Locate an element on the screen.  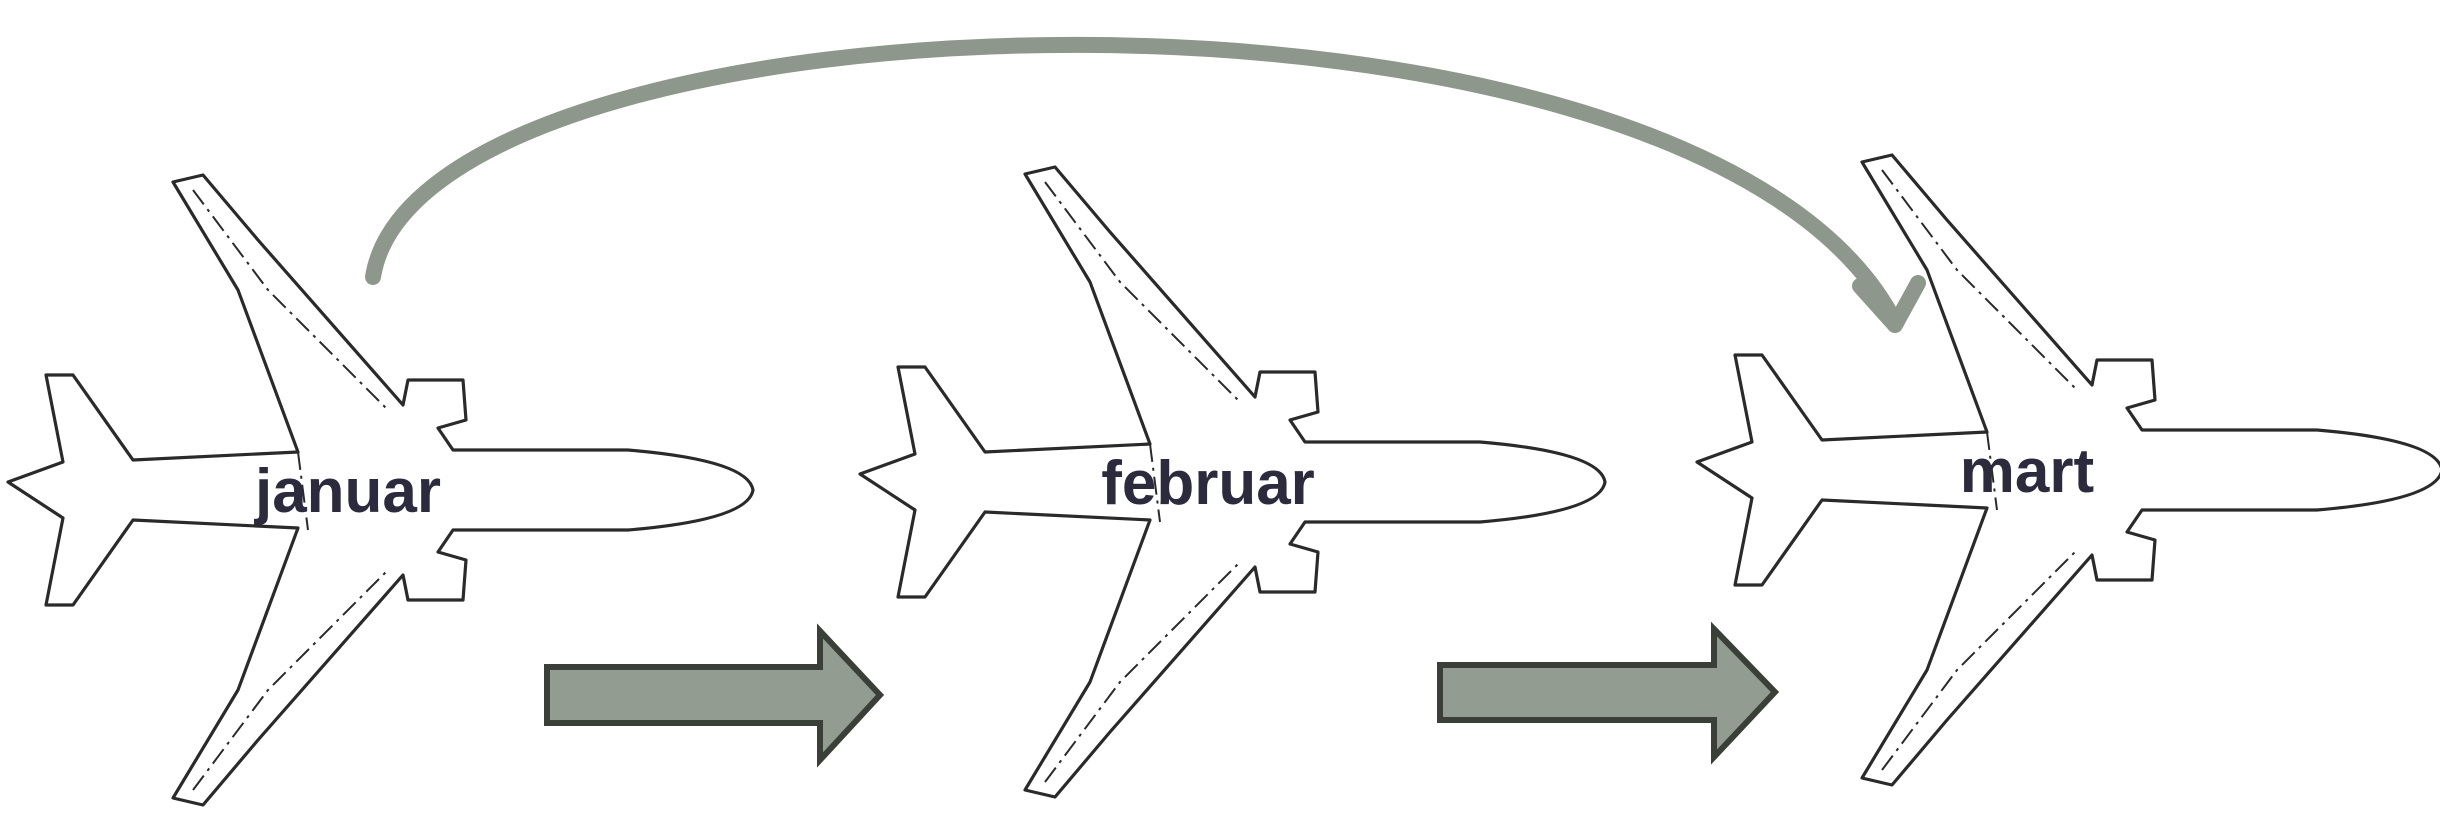
plane-label-februar: februar is located at coordinates (1208, 483).